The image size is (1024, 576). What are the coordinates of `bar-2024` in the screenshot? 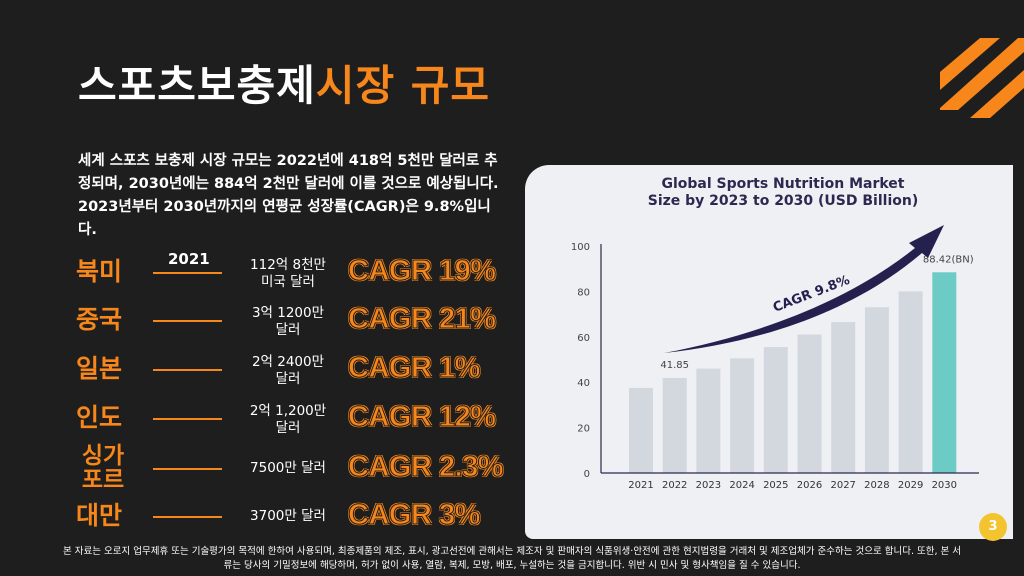 It's located at (742, 415).